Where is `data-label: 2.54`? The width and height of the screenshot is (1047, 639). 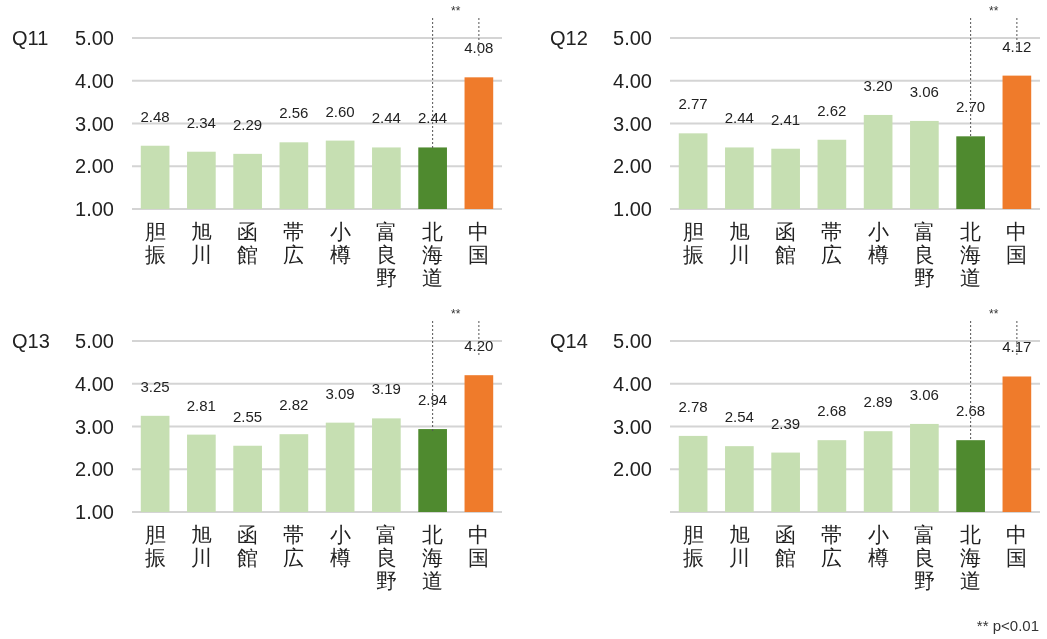
data-label: 2.54 is located at coordinates (739, 417).